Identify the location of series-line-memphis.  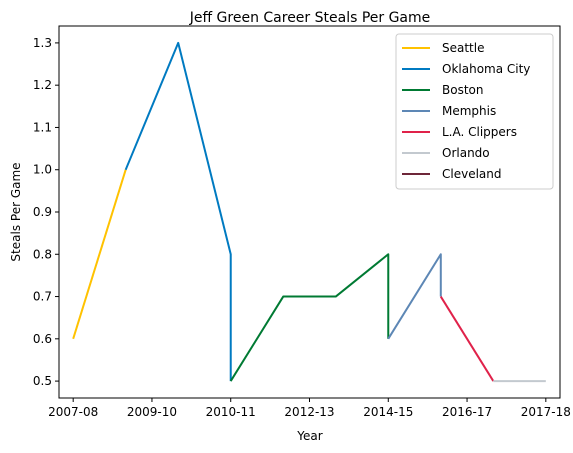
(414, 296).